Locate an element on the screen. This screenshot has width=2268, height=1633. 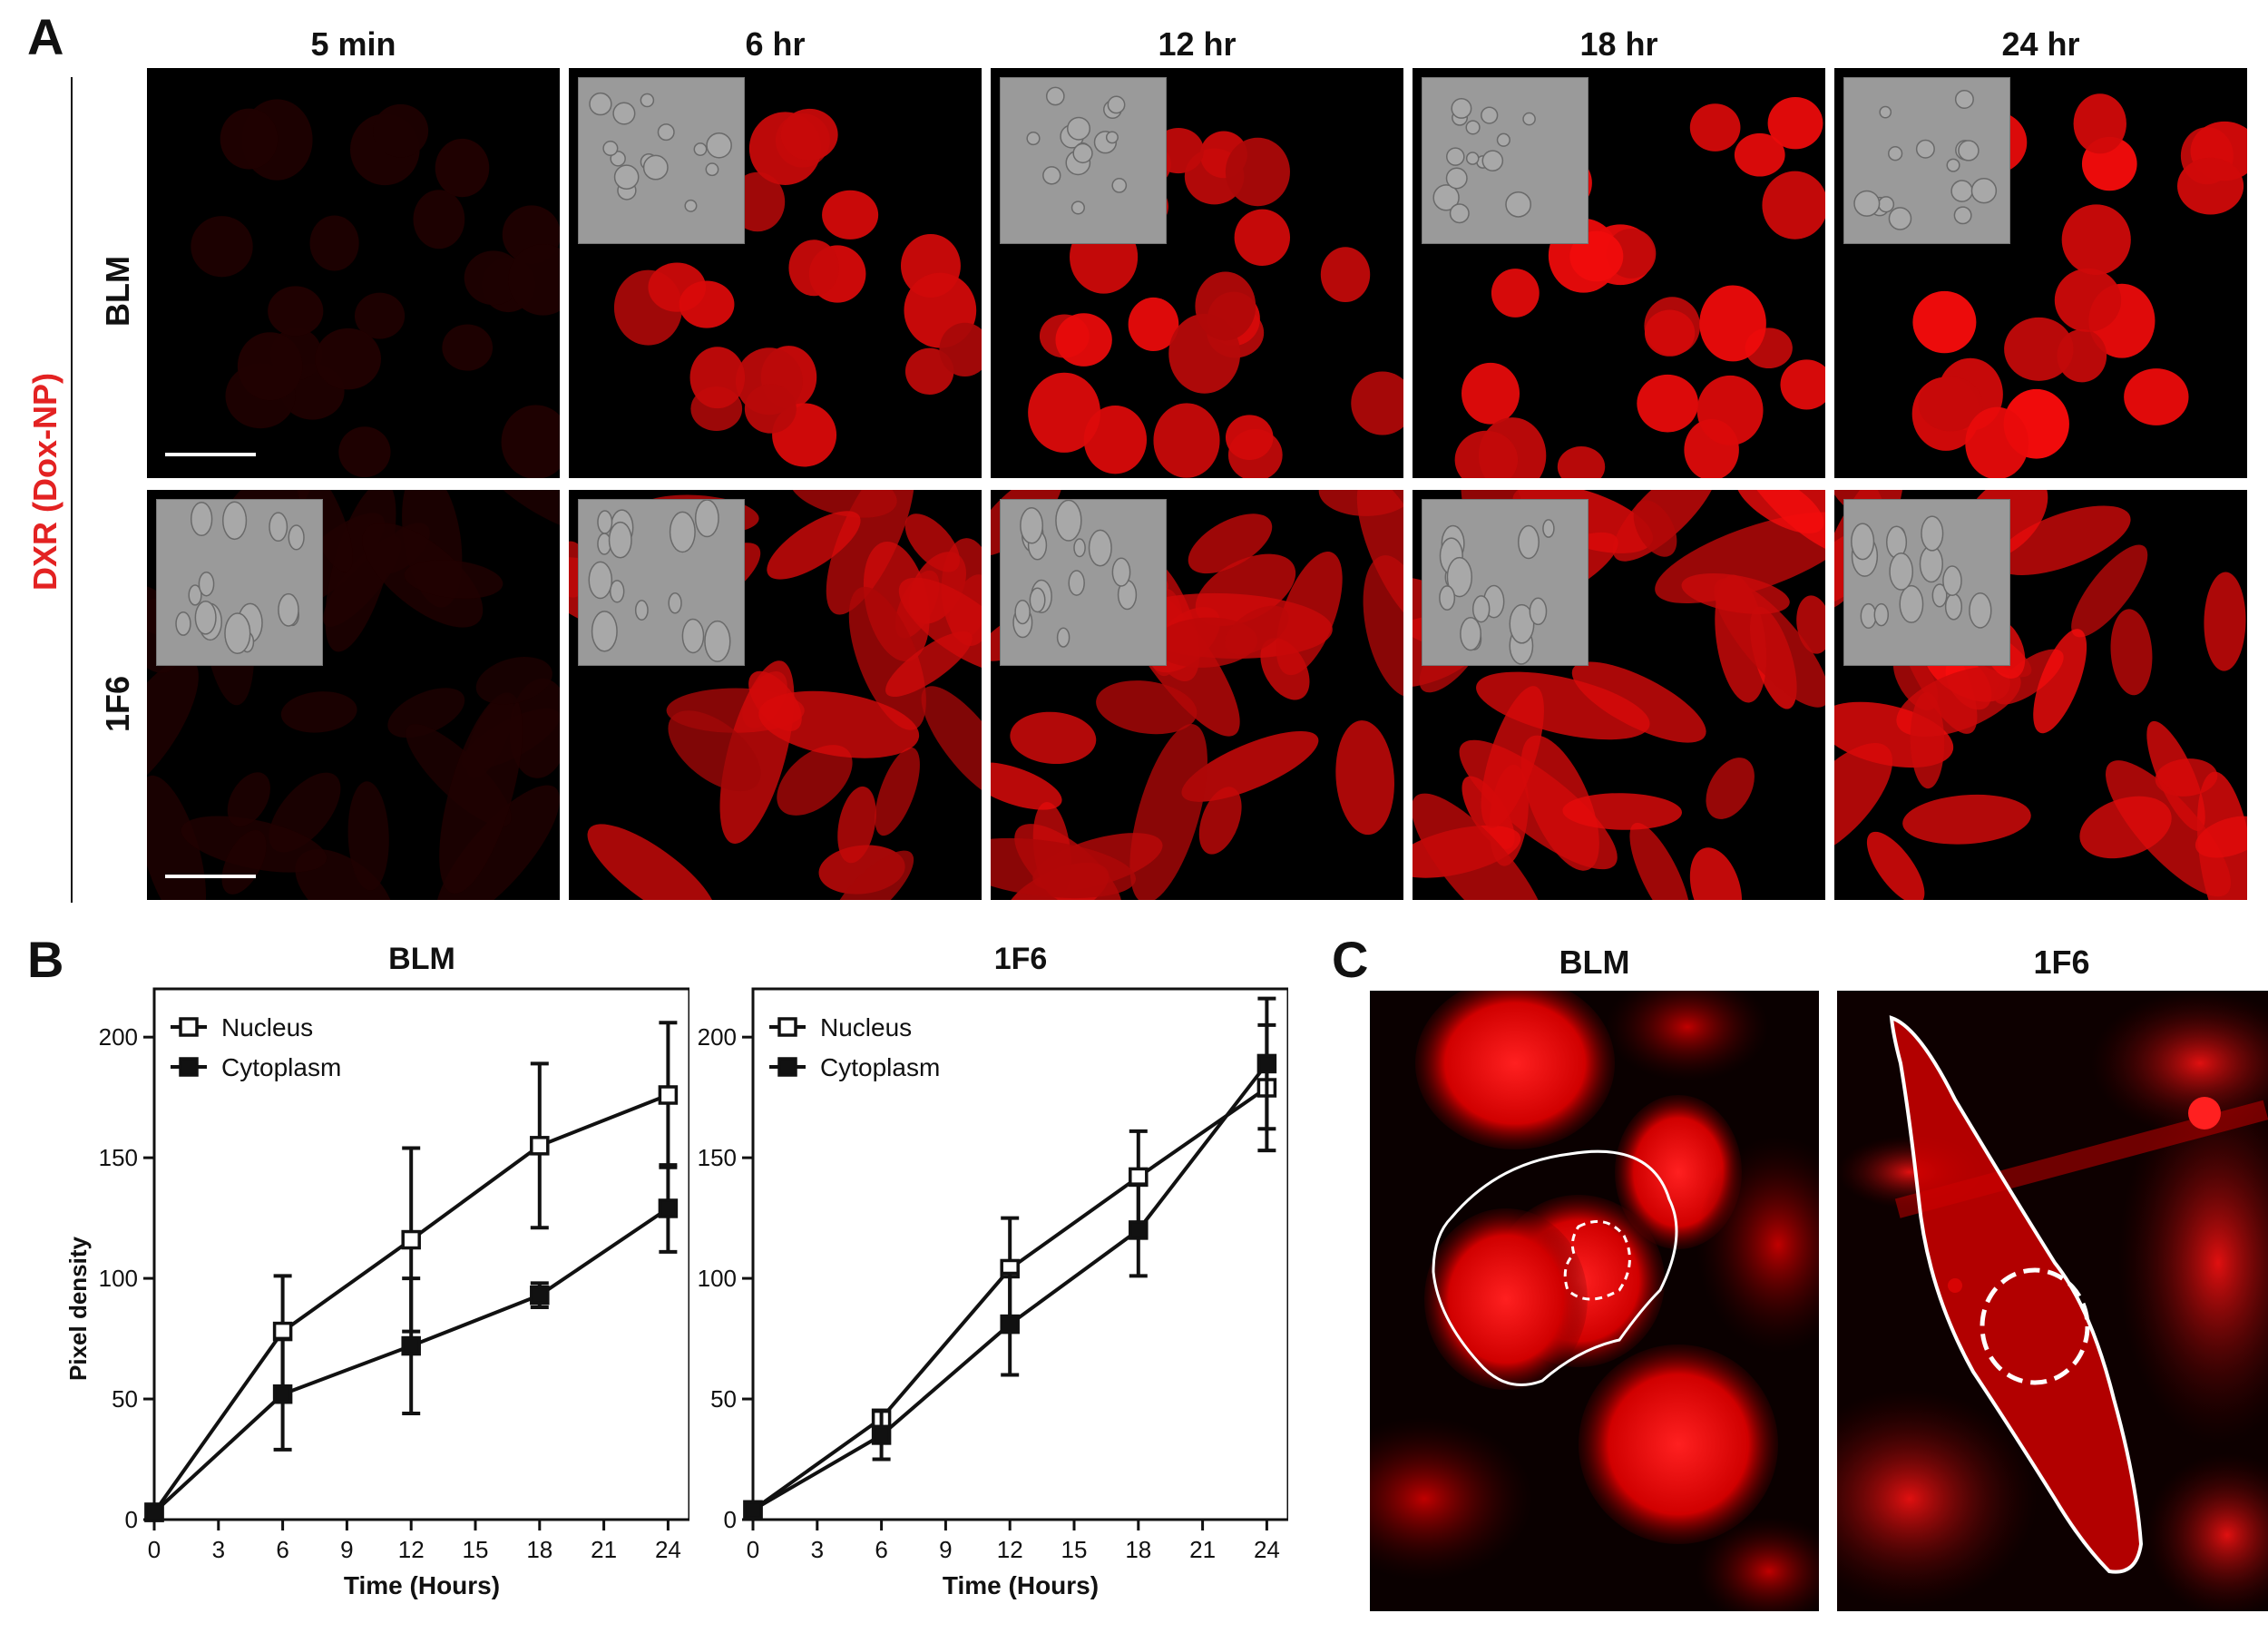
panel-letter-c: C is located at coordinates (1350, 959).